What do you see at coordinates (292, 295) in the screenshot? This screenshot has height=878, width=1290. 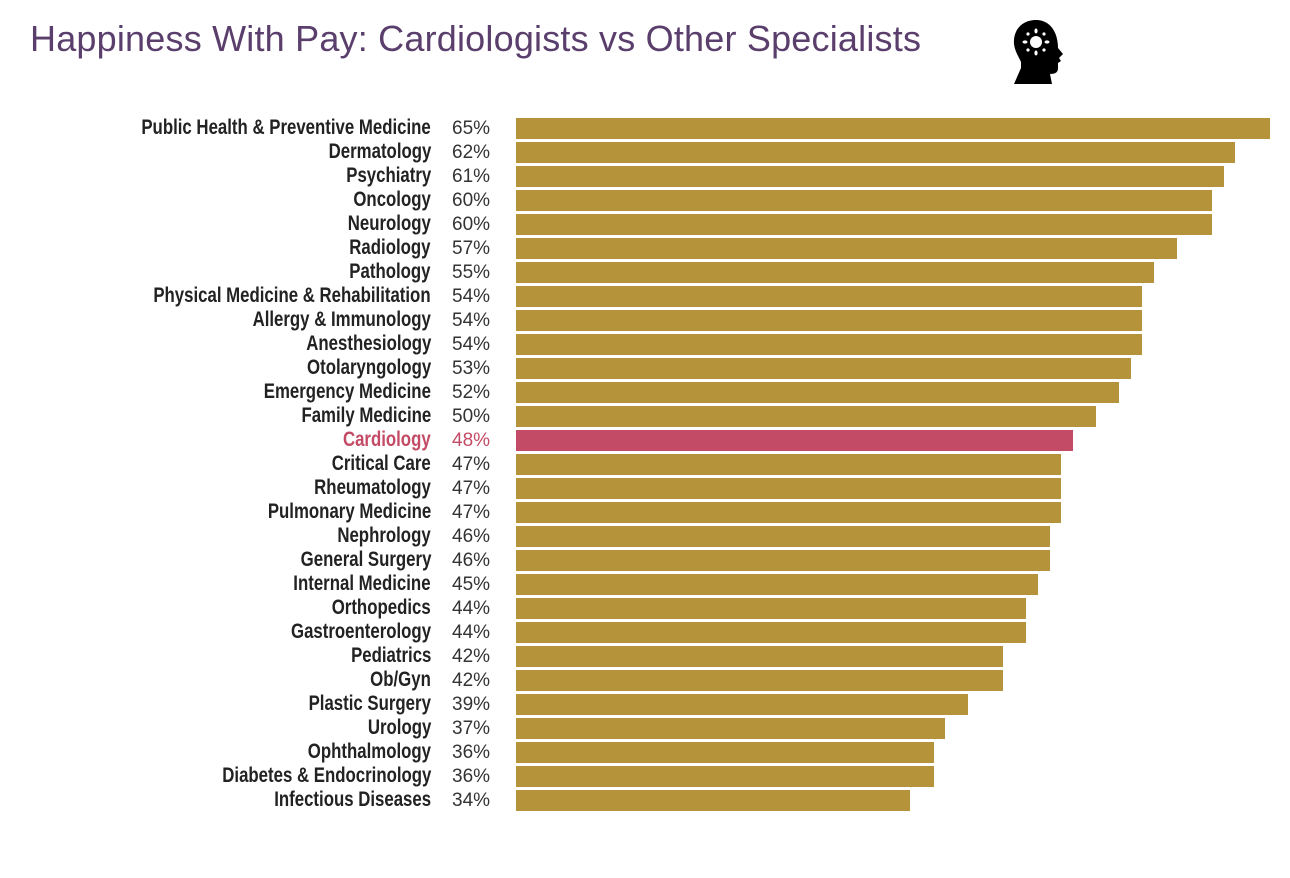 I see `category-label: Physical Medicine & Rehabilitation` at bounding box center [292, 295].